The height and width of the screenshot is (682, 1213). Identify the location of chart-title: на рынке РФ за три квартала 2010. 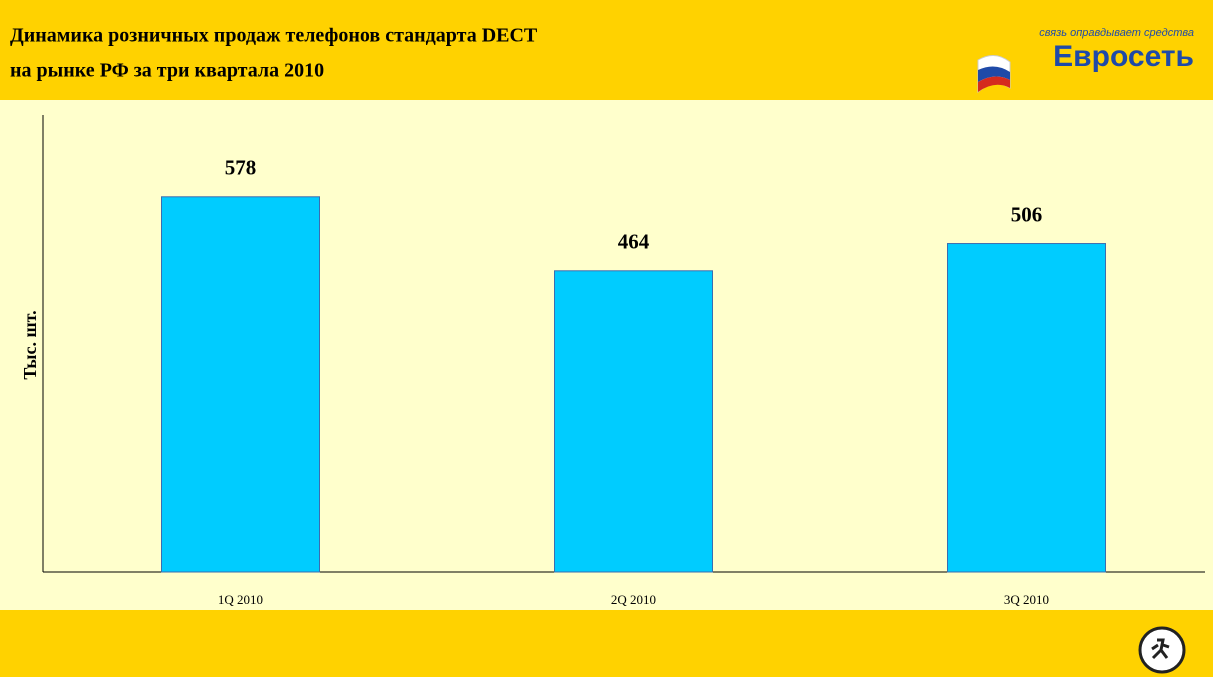
(167, 71).